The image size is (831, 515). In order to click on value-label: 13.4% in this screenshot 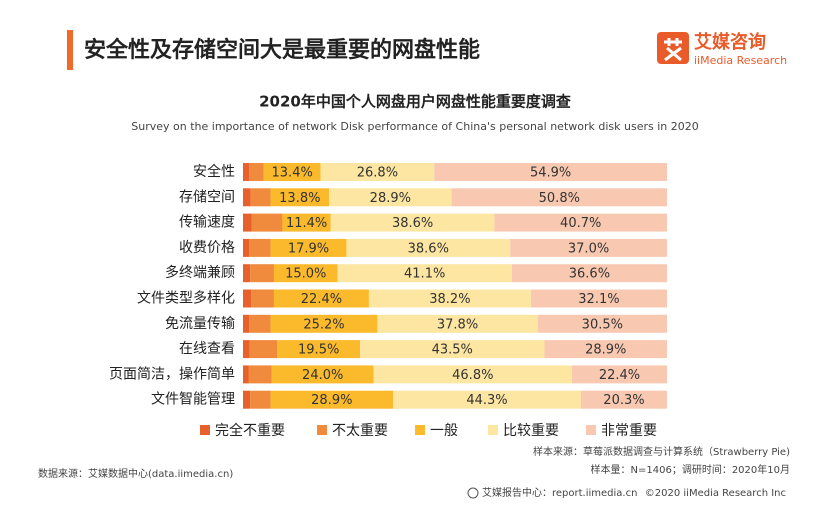, I will do `click(292, 173)`.